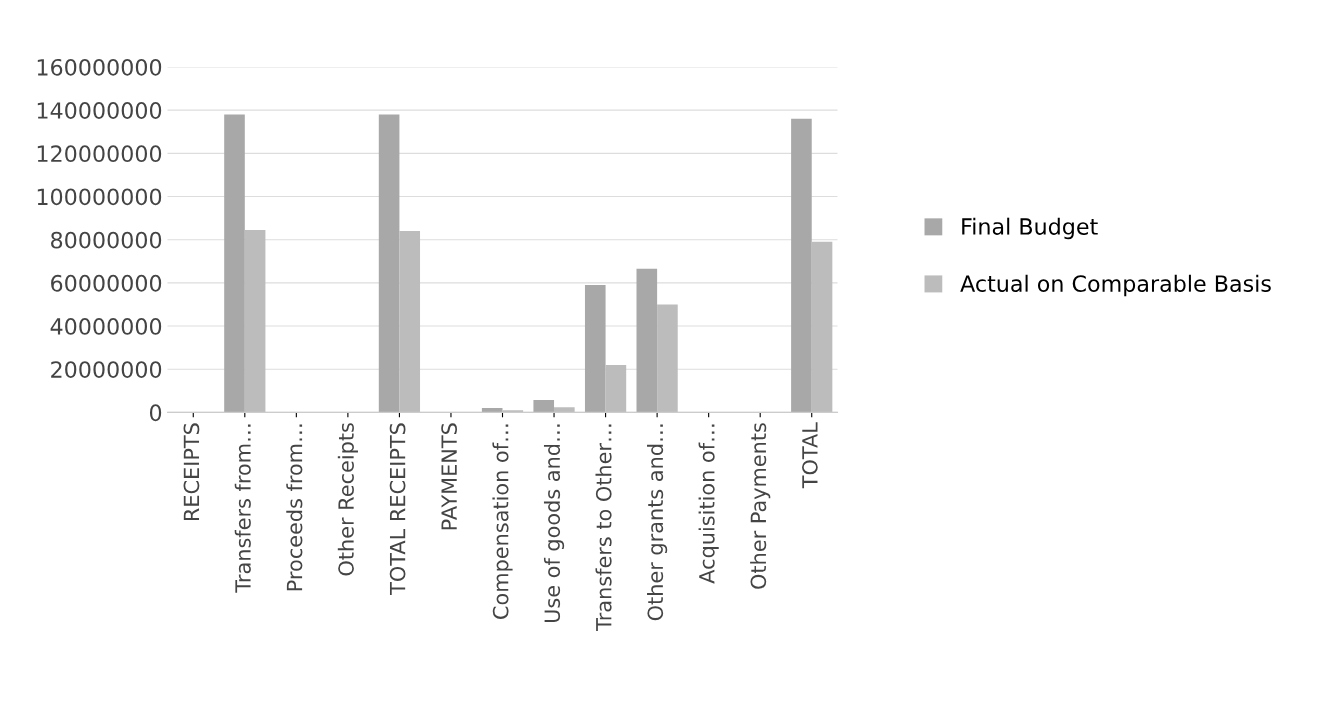  What do you see at coordinates (449, 476) in the screenshot?
I see `x-tick-label: PAYMENTS` at bounding box center [449, 476].